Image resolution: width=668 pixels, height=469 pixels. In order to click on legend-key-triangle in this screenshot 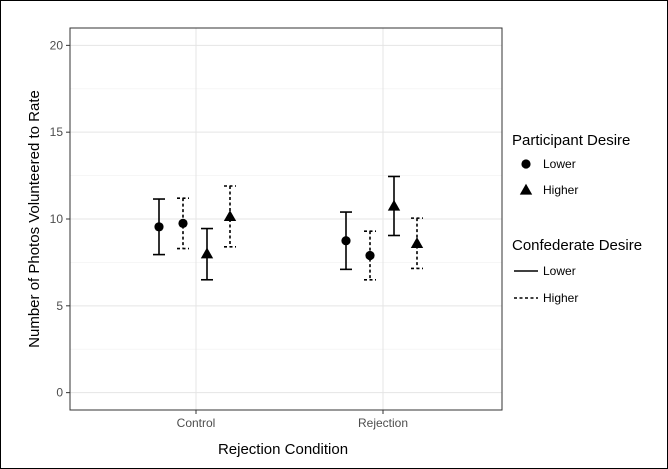, I will do `click(526, 189)`.